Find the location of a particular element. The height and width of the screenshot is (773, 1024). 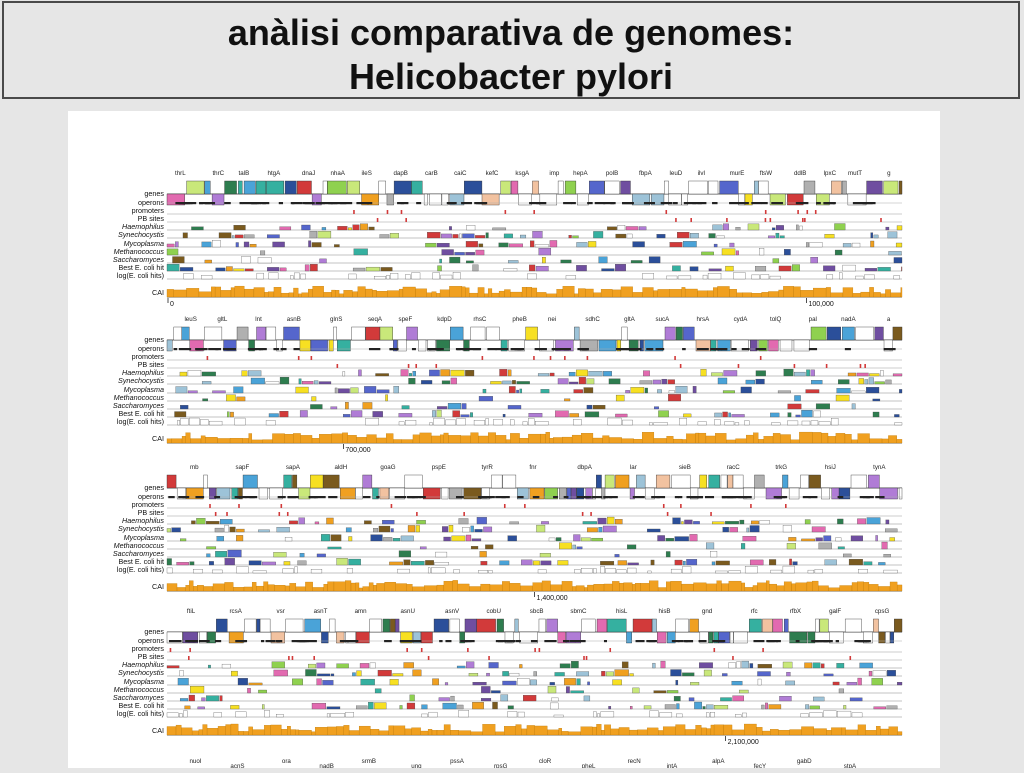

gene-name-label: ung is located at coordinates (416, 765).